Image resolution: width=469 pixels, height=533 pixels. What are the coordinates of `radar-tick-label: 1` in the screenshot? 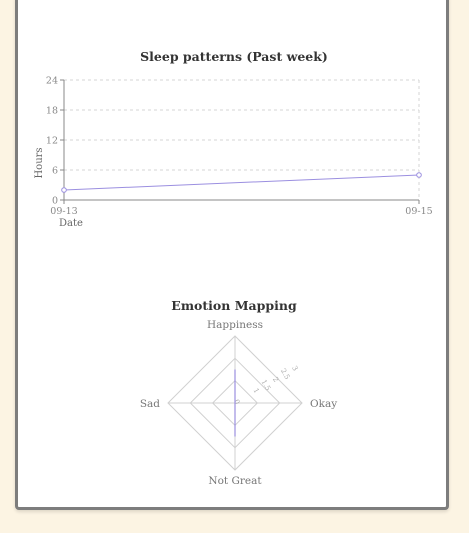 It's located at (255, 391).